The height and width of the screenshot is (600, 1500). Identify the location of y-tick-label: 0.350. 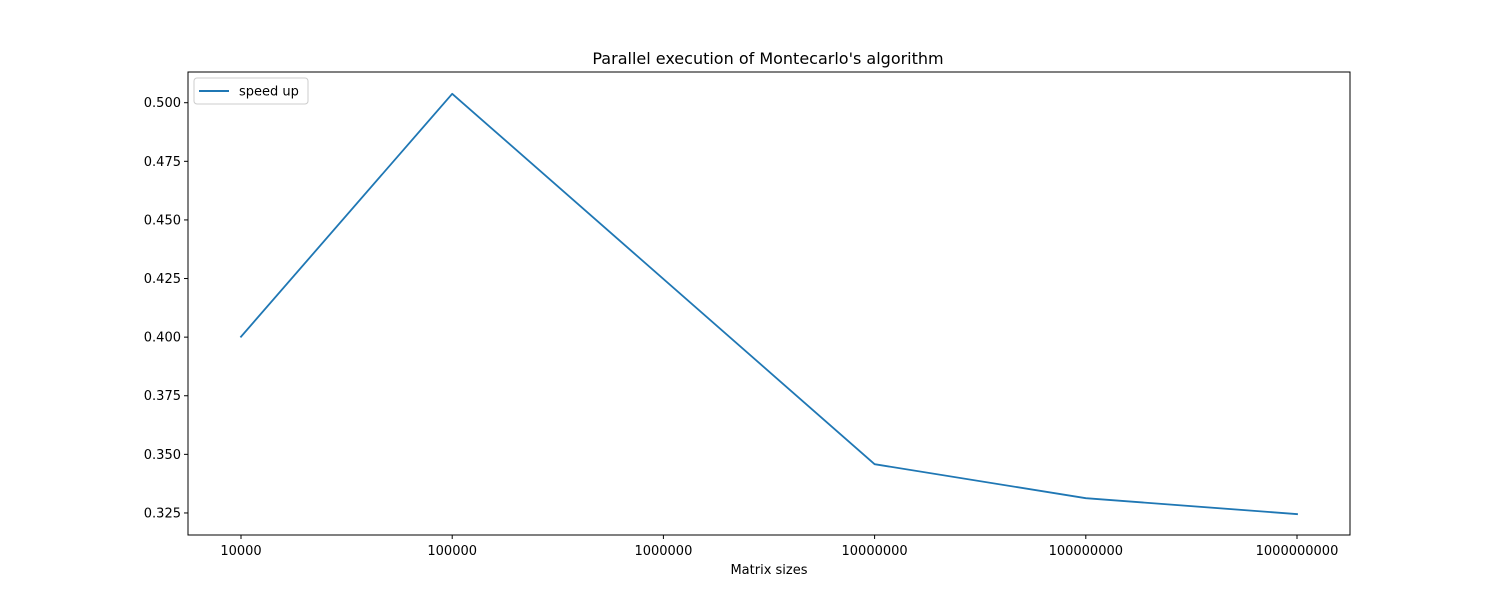
(162, 455).